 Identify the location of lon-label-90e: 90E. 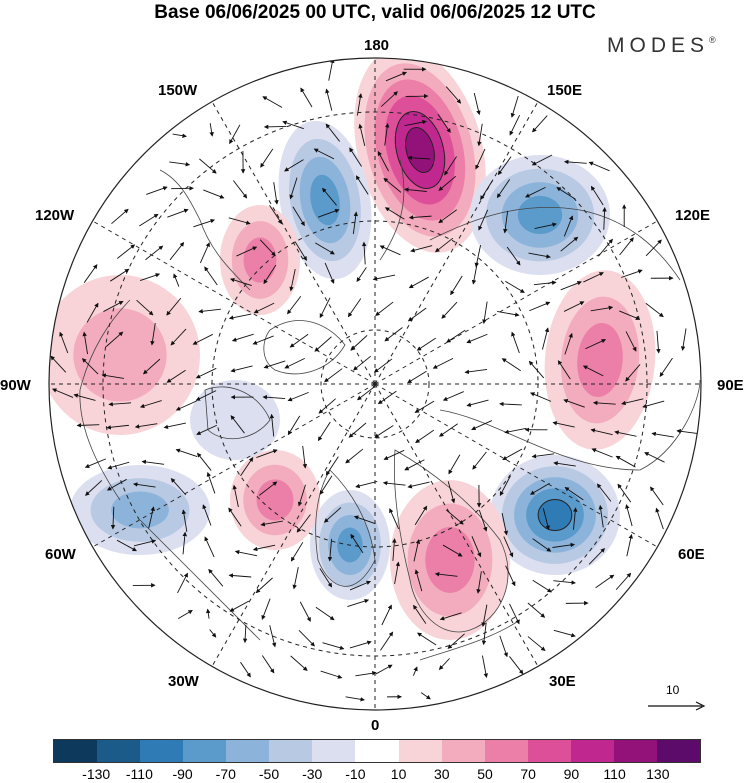
(730, 385).